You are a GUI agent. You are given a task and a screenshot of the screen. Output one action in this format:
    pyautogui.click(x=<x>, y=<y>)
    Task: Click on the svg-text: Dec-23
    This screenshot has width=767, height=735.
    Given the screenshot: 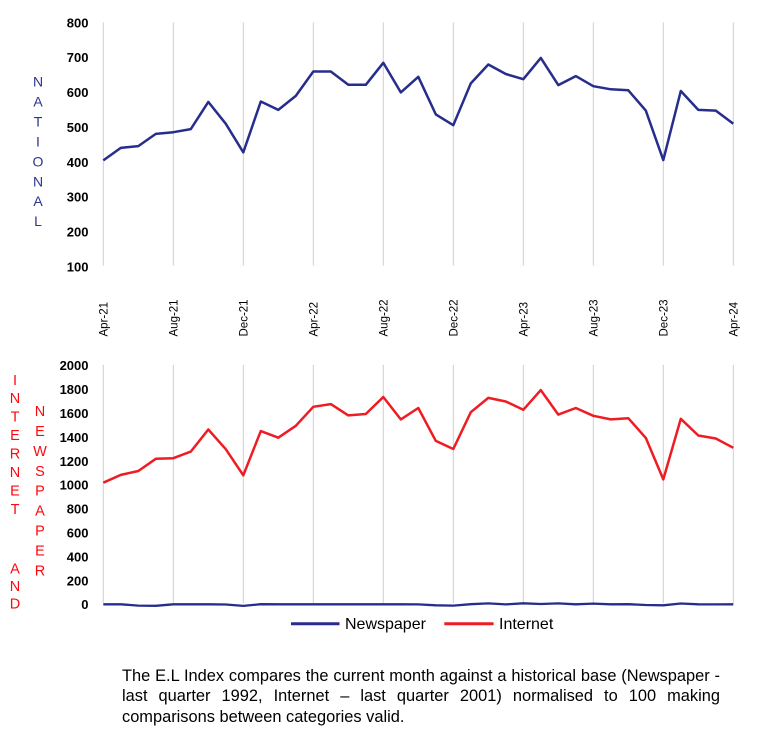 What is the action you would take?
    pyautogui.click(x=665, y=317)
    